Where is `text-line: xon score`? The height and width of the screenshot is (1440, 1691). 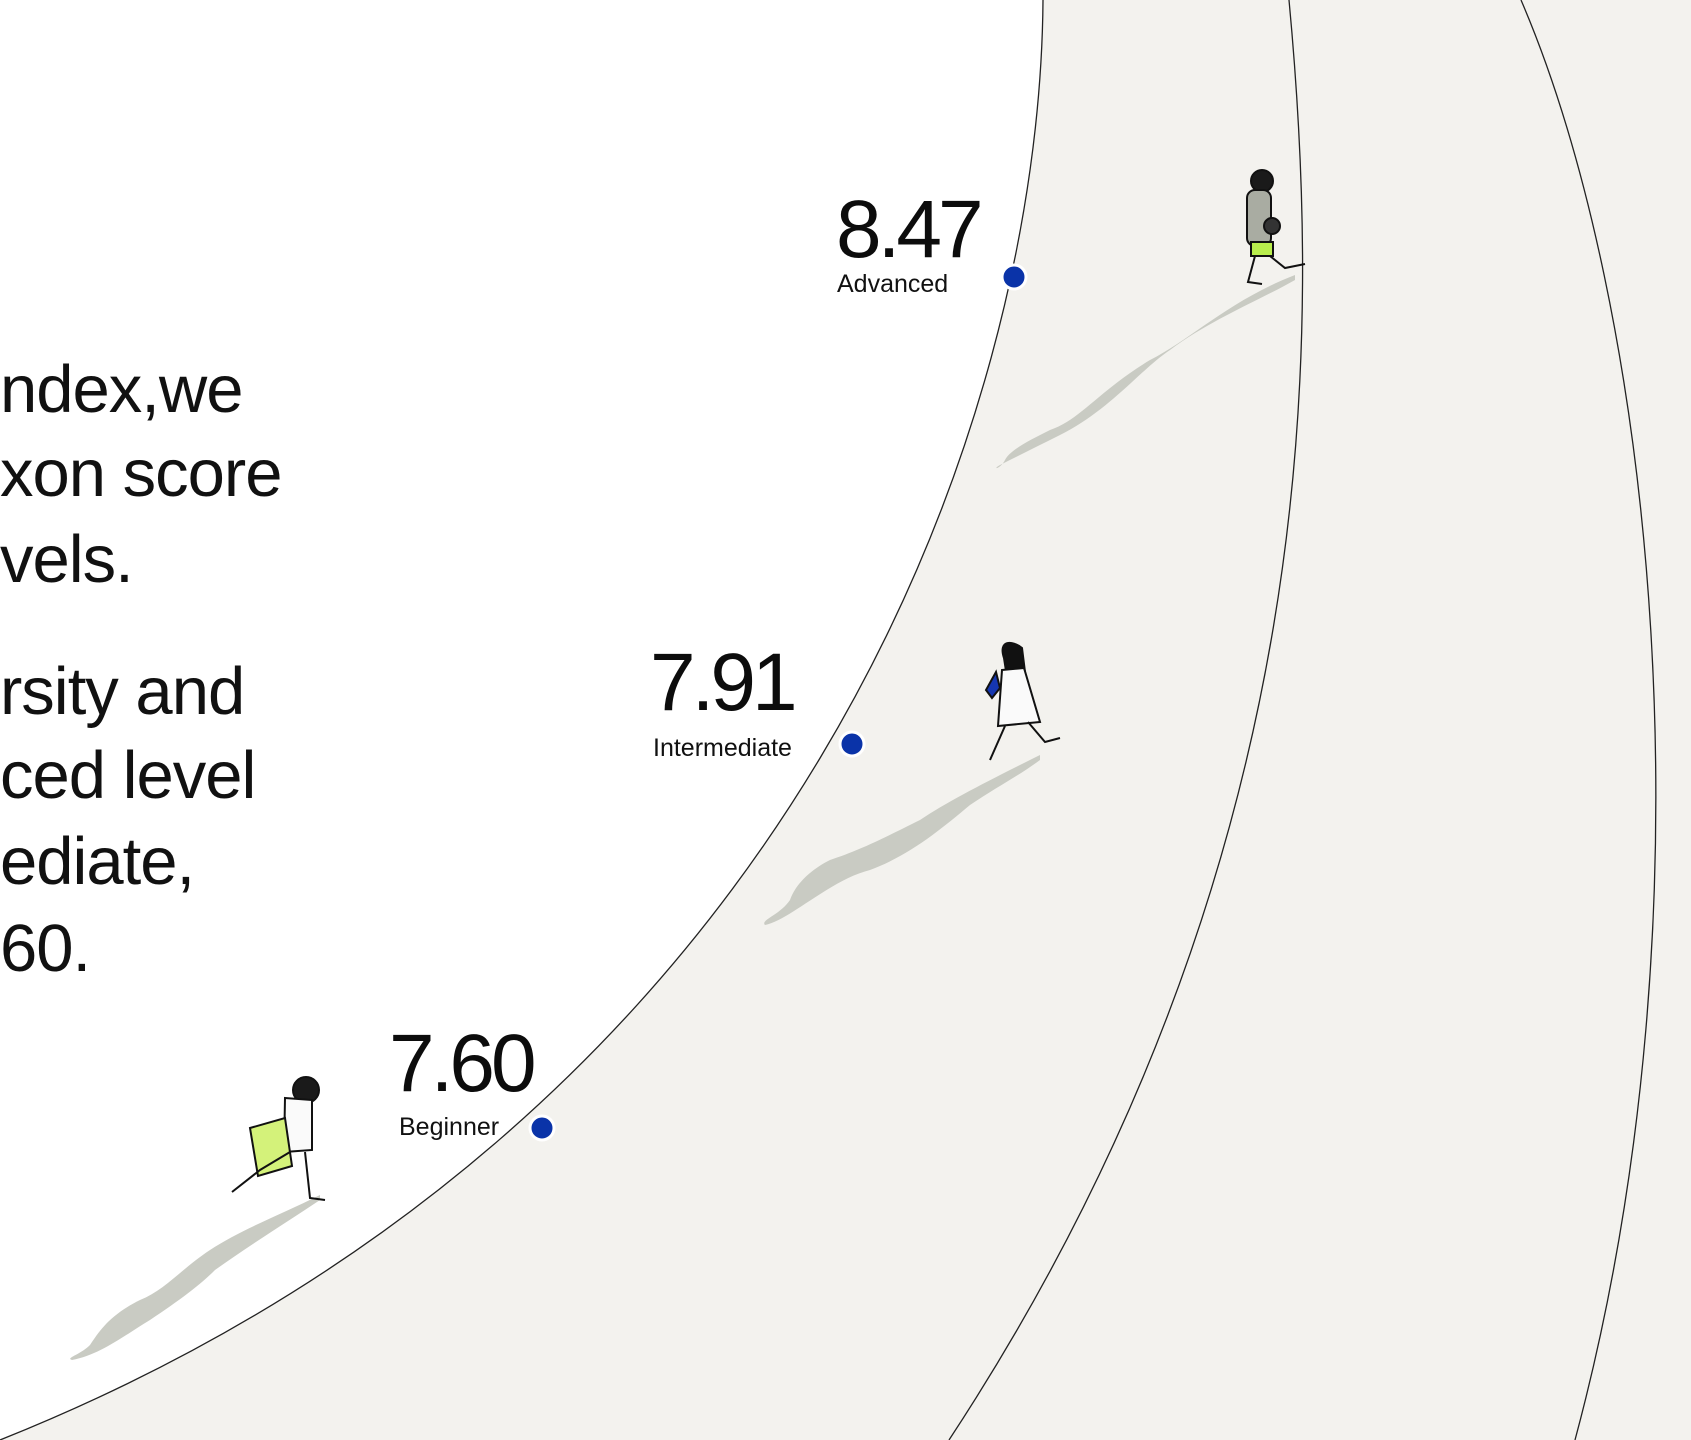 text-line: xon score is located at coordinates (140, 473).